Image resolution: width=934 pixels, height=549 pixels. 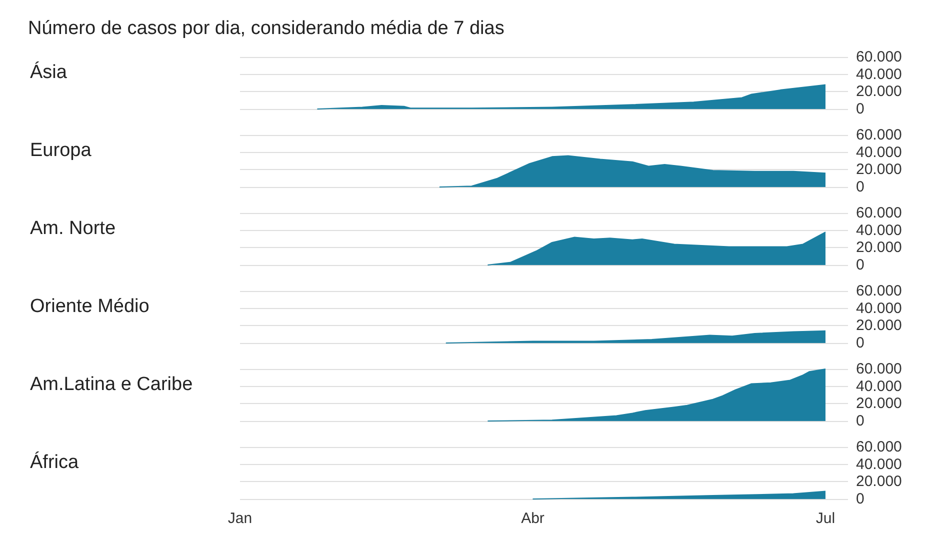 What do you see at coordinates (49, 72) in the screenshot?
I see `y-axis-title: Ásia` at bounding box center [49, 72].